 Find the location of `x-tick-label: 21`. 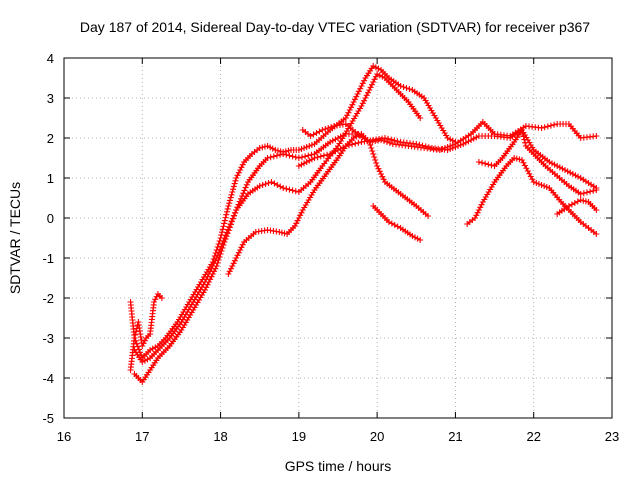

x-tick-label: 21 is located at coordinates (455, 436).